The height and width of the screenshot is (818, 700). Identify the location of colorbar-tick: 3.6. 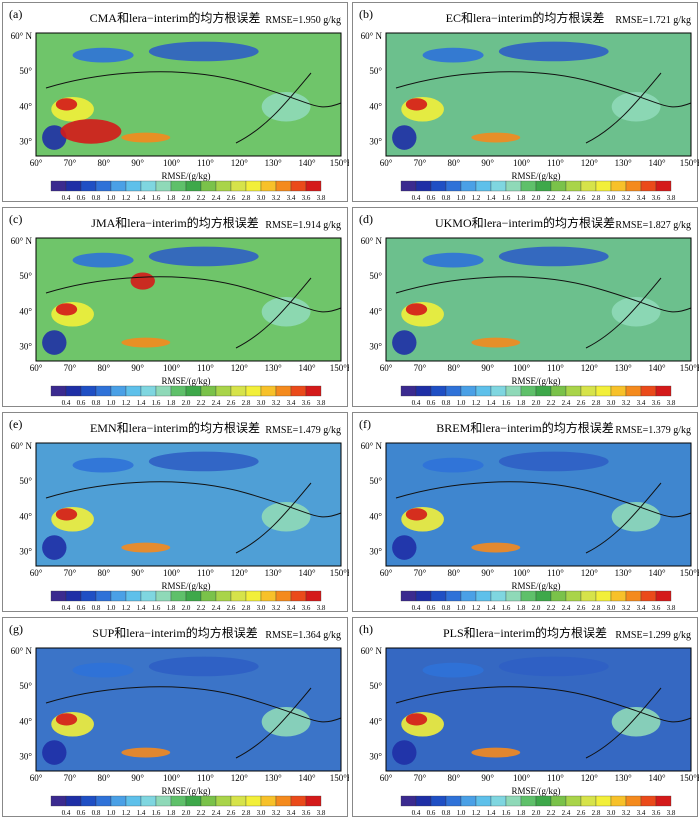
(306, 608).